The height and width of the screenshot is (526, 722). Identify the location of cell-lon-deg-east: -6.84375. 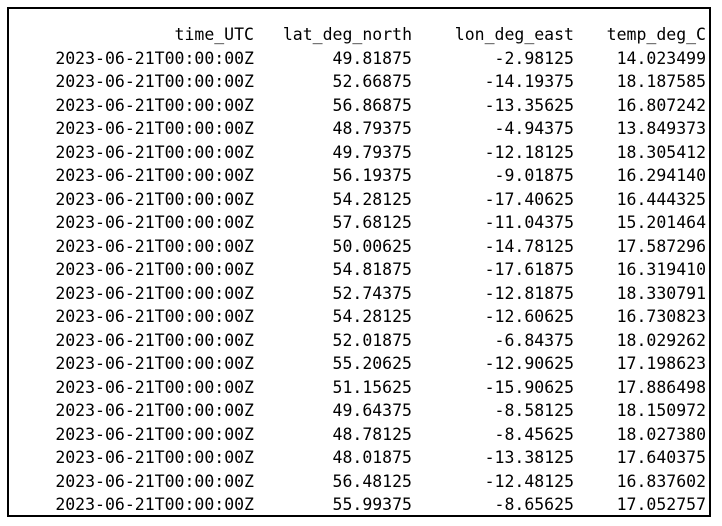
(534, 340).